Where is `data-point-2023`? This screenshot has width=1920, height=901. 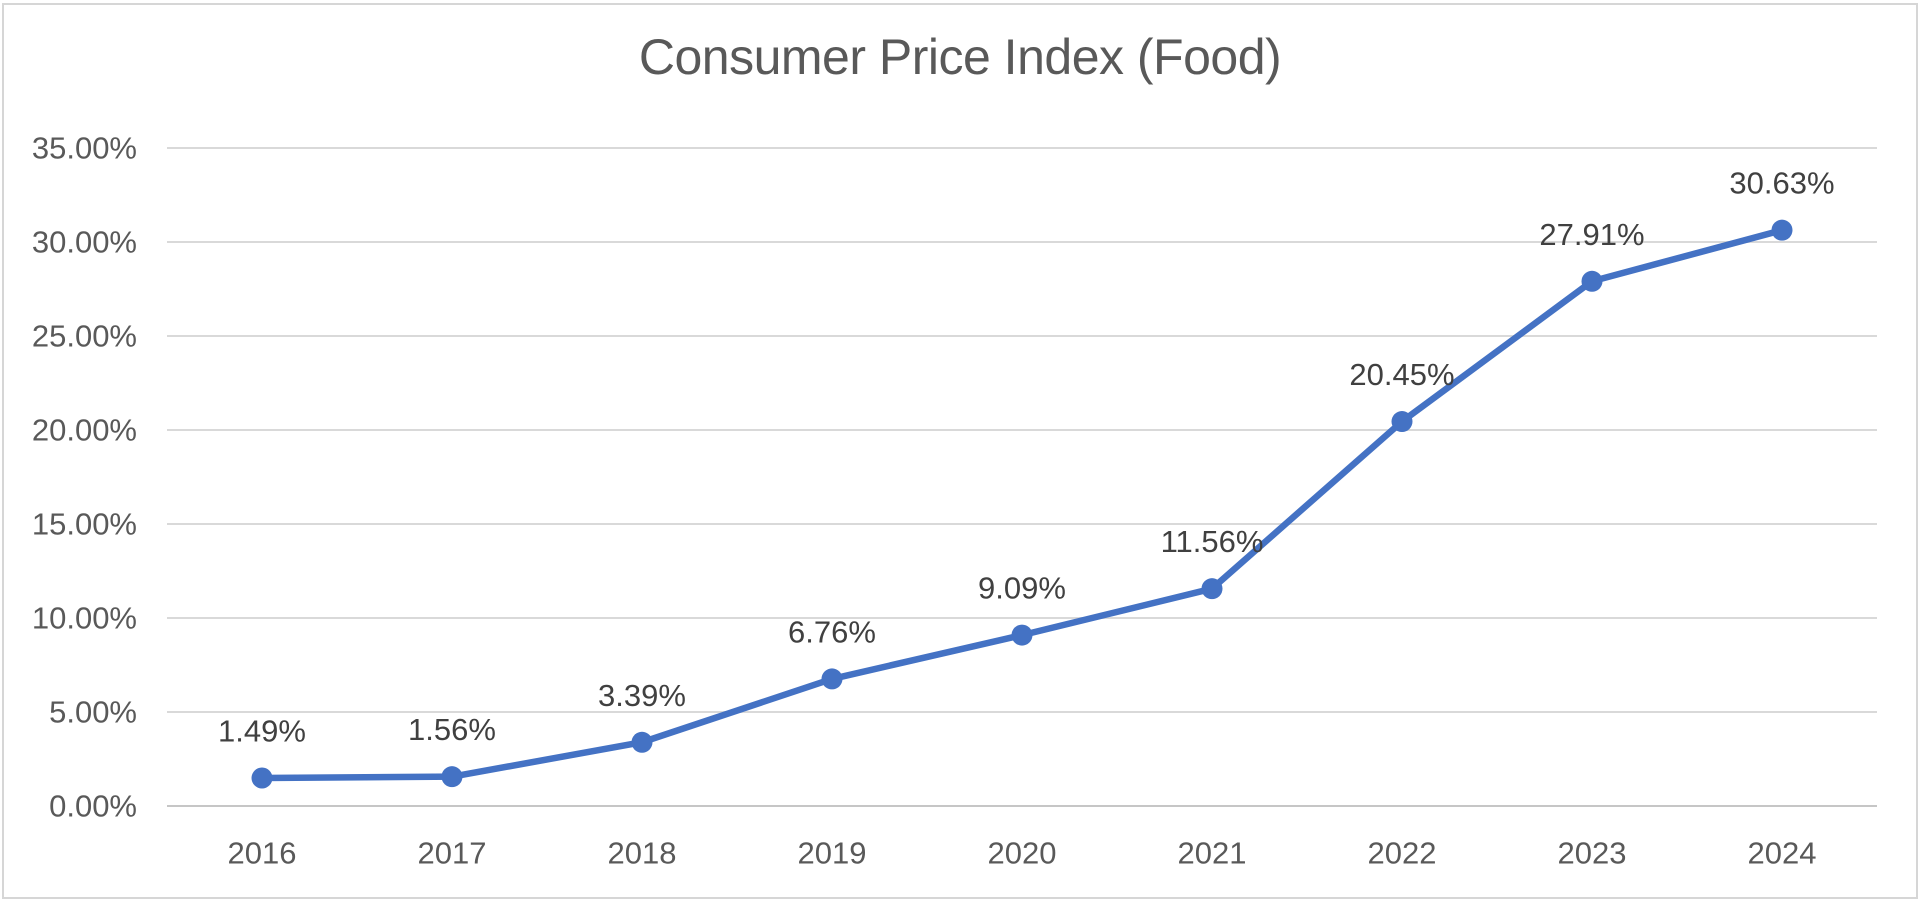
data-point-2023 is located at coordinates (1592, 281).